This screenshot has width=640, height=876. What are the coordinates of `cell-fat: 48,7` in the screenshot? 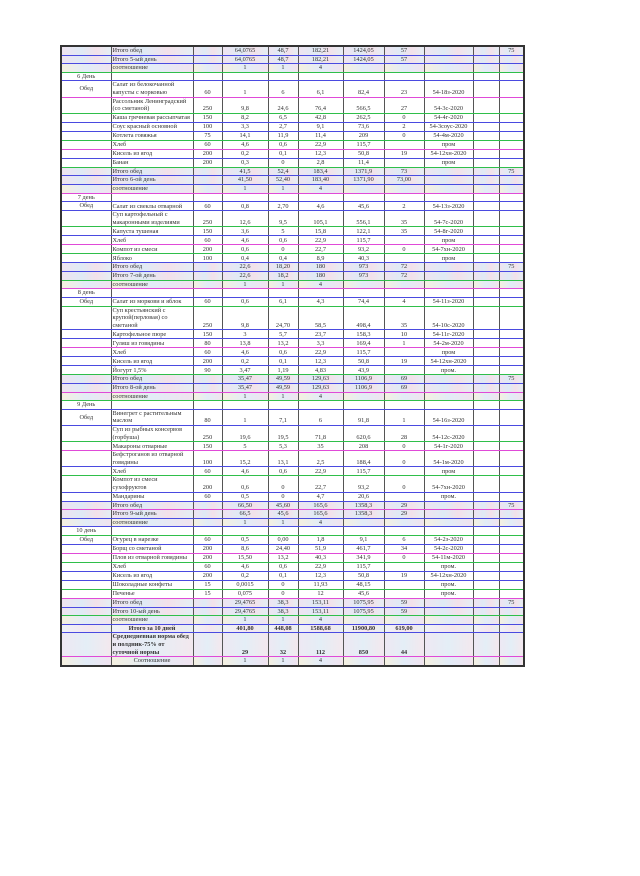 It's located at (283, 59).